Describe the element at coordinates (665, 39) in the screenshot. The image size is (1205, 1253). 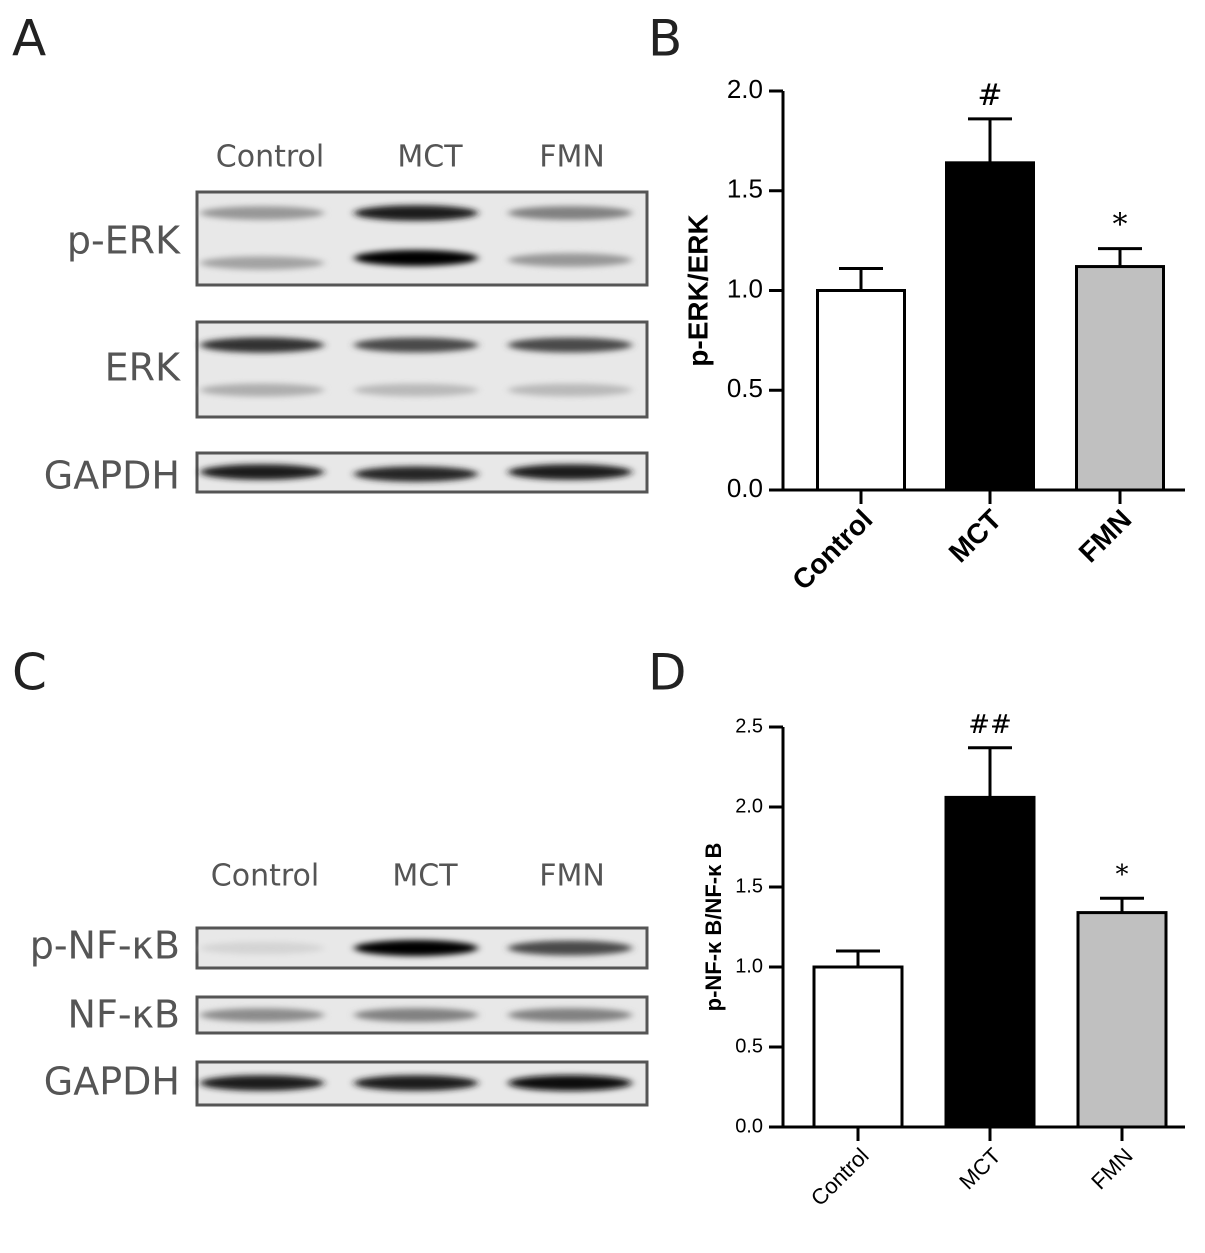
I see `panel-label: B` at that location.